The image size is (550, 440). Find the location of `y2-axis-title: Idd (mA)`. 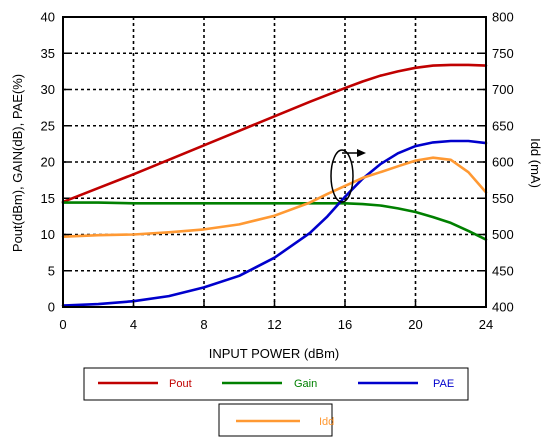

y2-axis-title: Idd (mA) is located at coordinates (535, 163).